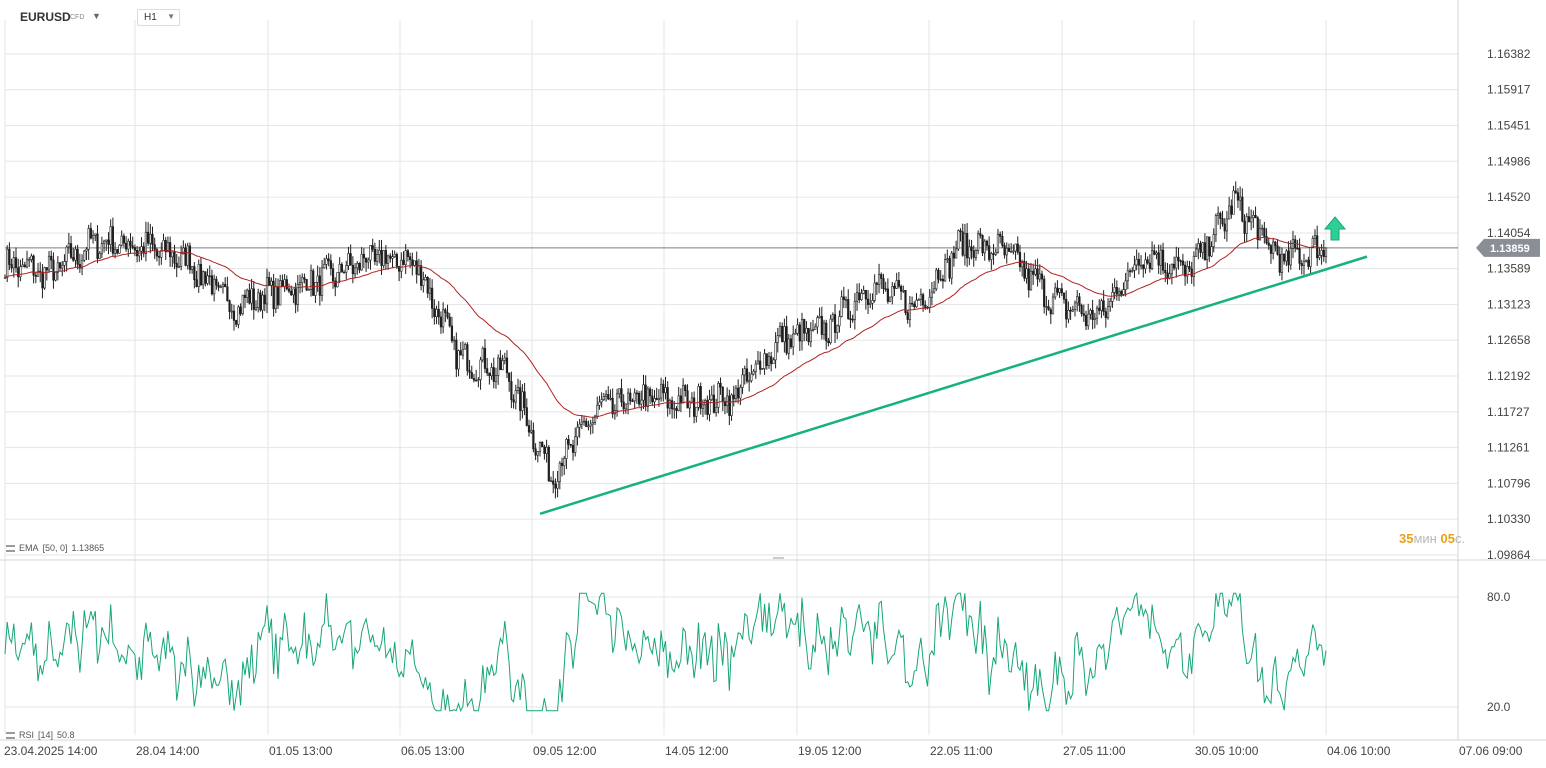 This screenshot has width=1546, height=768. What do you see at coordinates (1509, 269) in the screenshot?
I see `price-tick-label: 1.13589` at bounding box center [1509, 269].